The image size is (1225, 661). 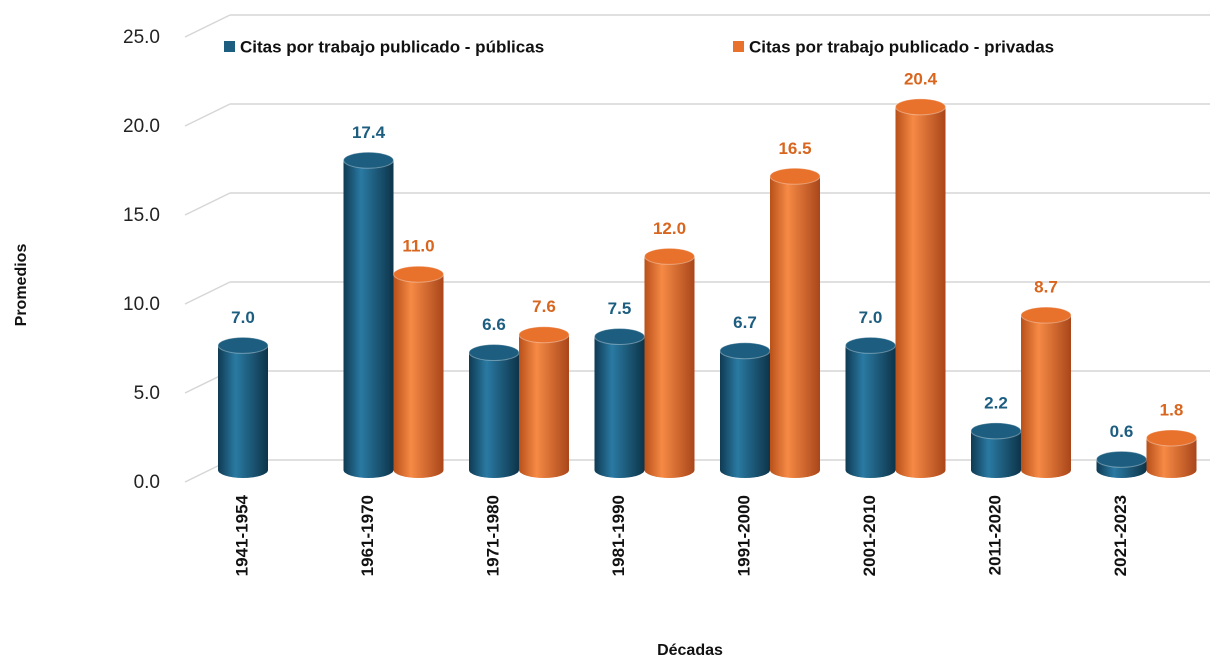 I want to click on value-label: 1.8, so click(x=1172, y=409).